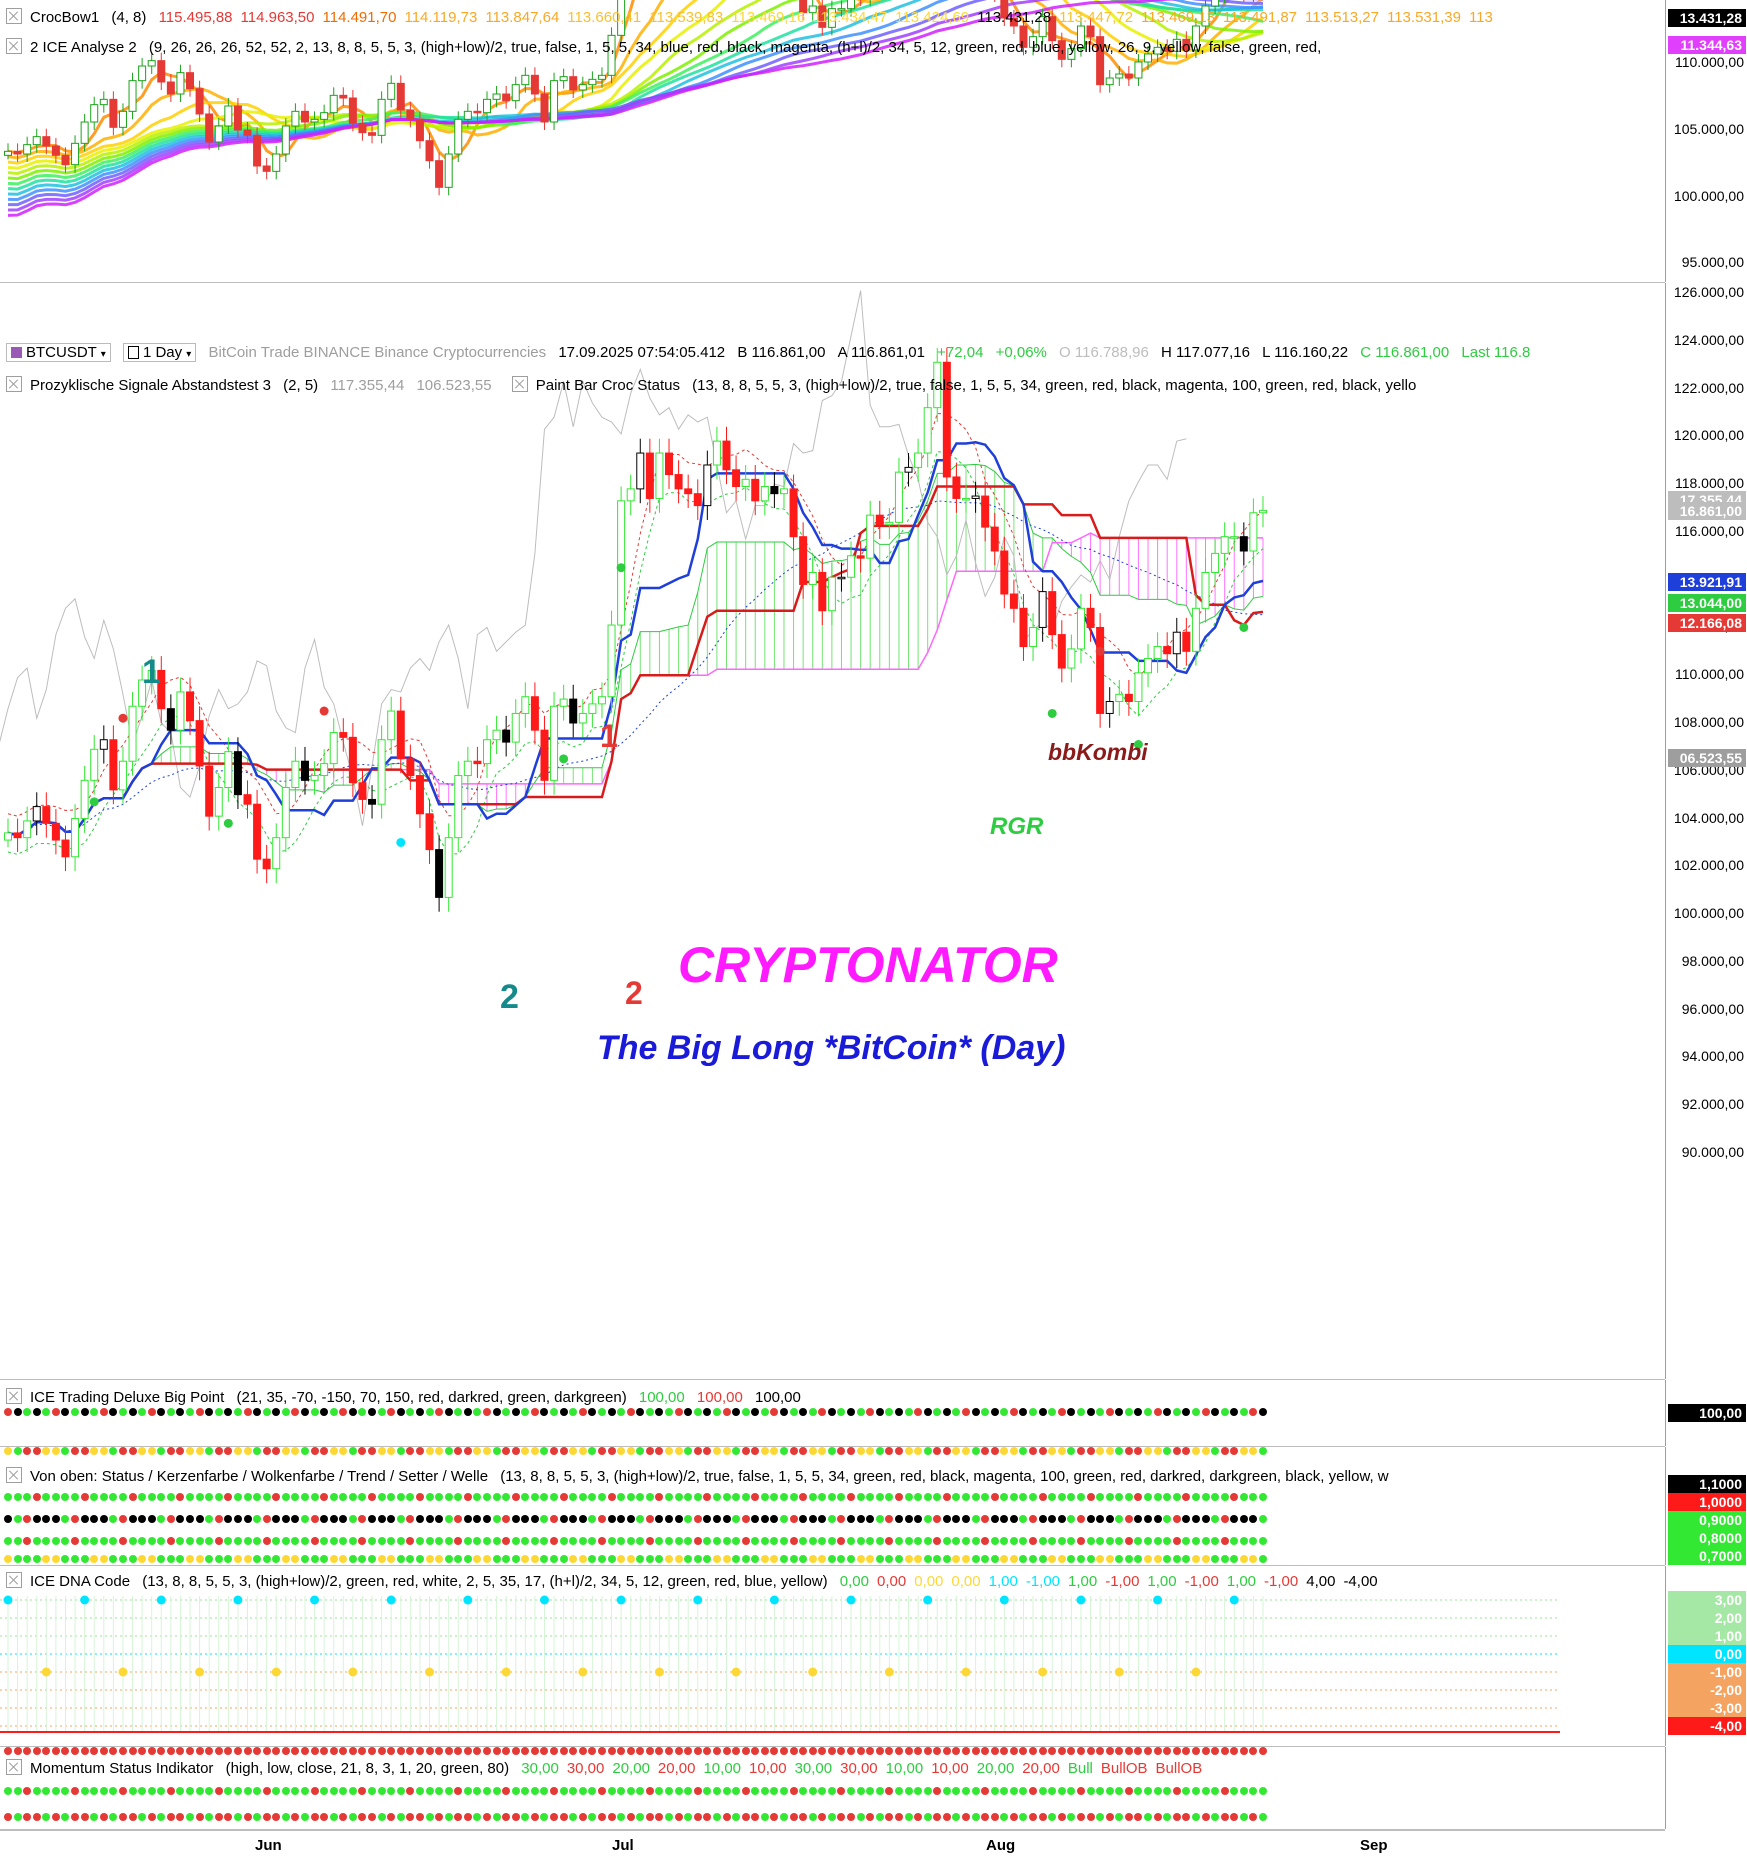 This screenshot has width=1747, height=1863. I want to click on interval-selector: 1 Day ▾, so click(159, 352).